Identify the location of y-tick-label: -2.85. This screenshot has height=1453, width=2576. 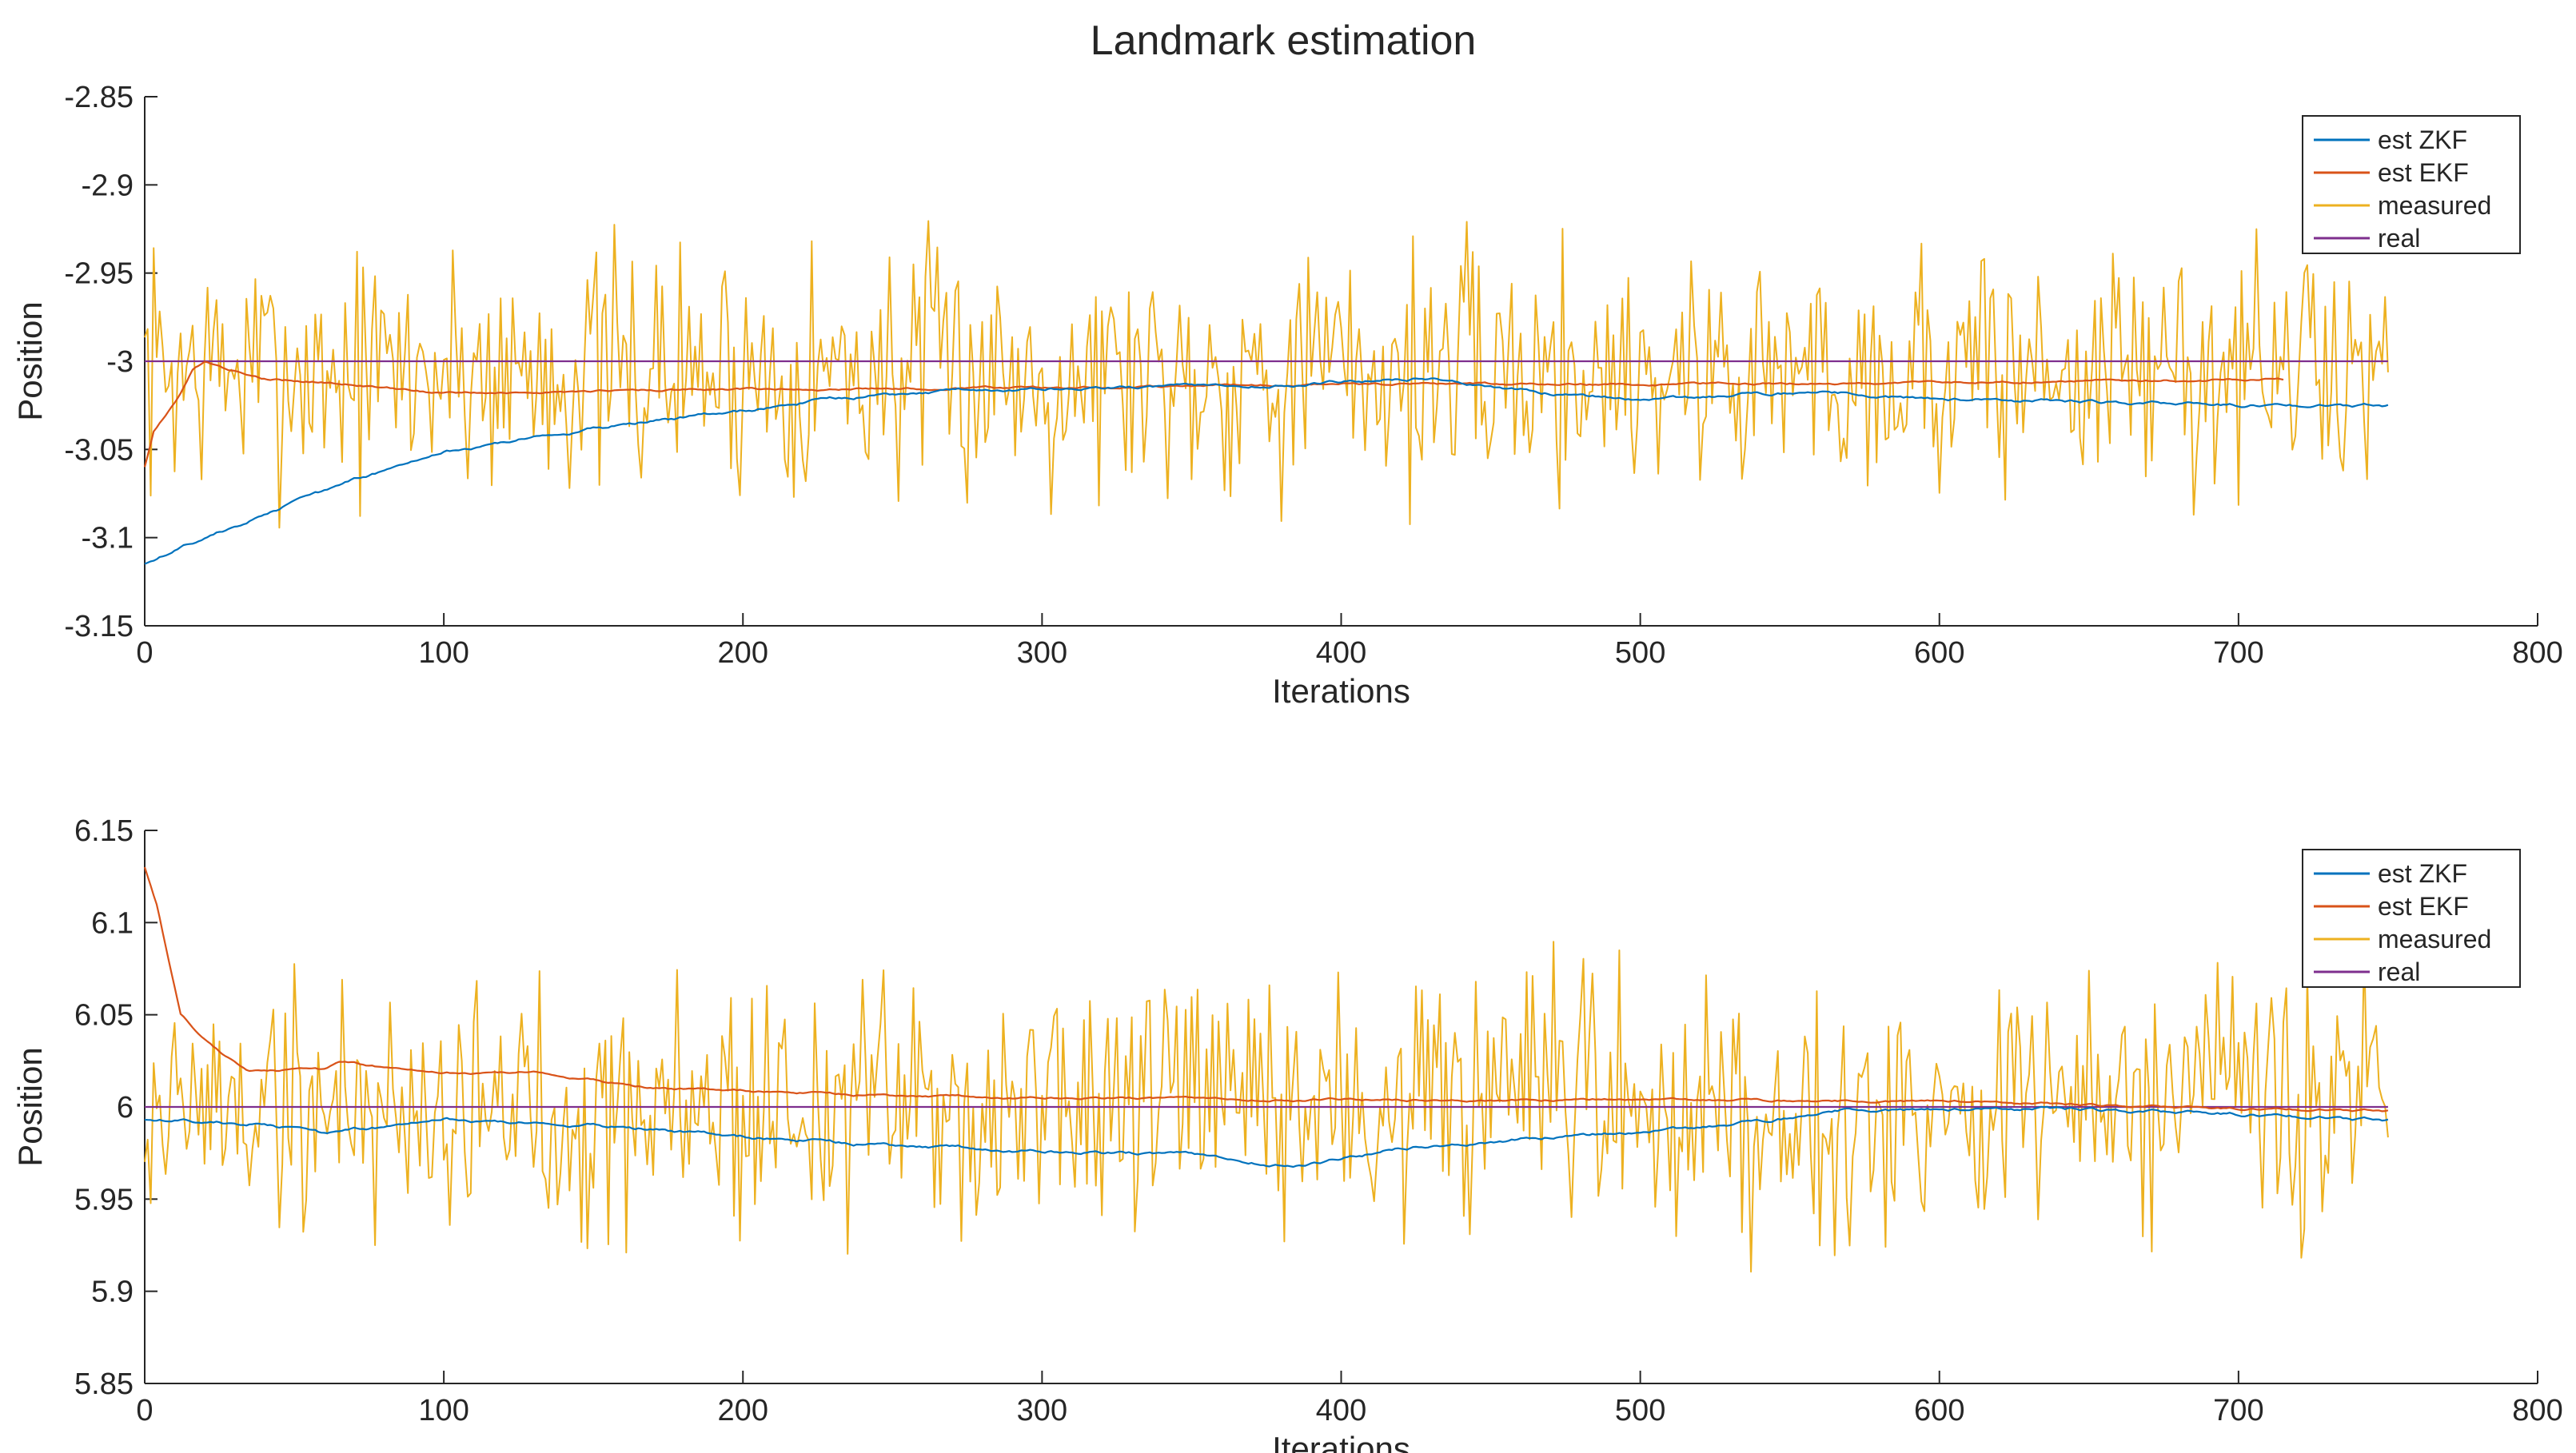
(99, 97).